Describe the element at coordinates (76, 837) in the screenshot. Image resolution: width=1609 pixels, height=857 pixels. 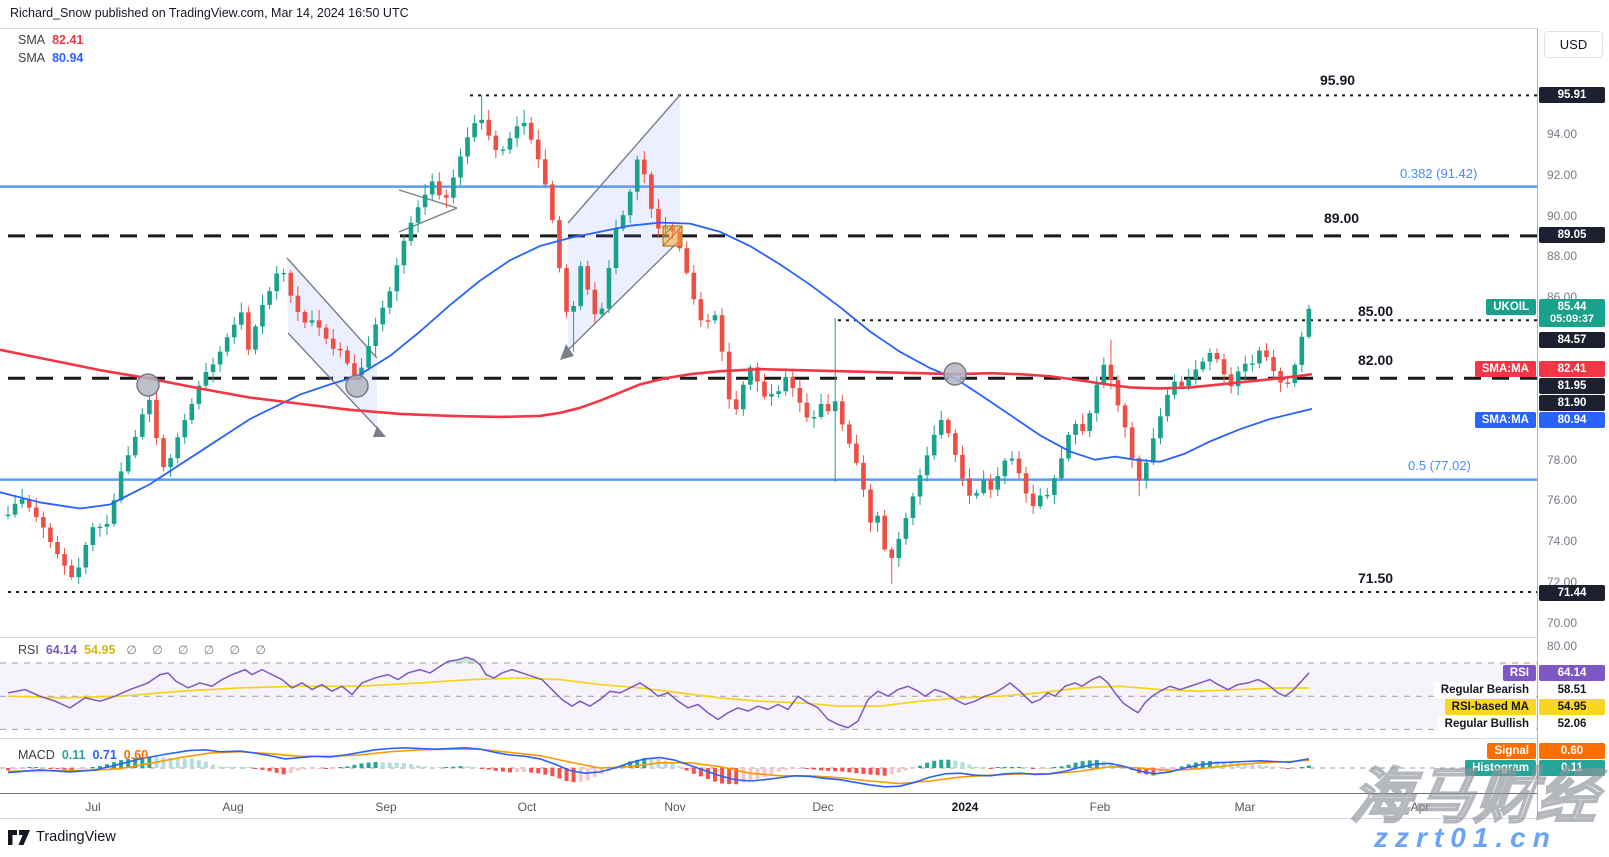
I see `tradingview-brand-text: TradingView` at that location.